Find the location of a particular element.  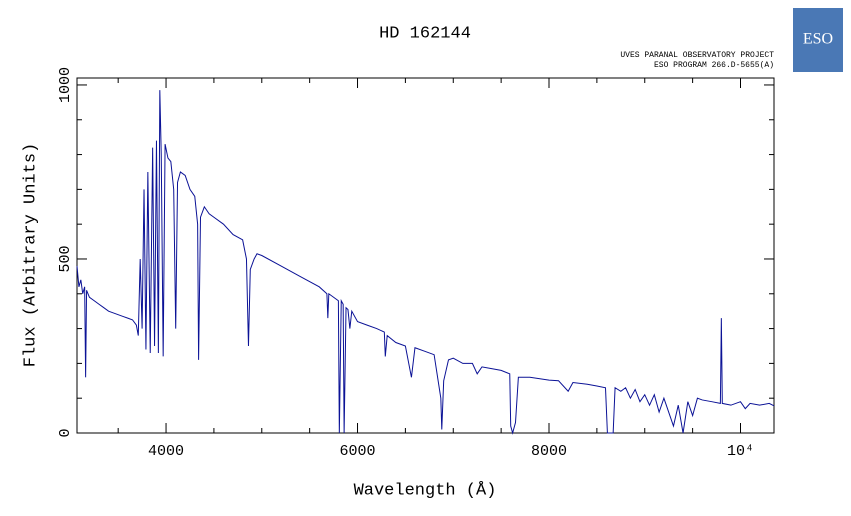

y-tick-label: 500 is located at coordinates (65, 258).